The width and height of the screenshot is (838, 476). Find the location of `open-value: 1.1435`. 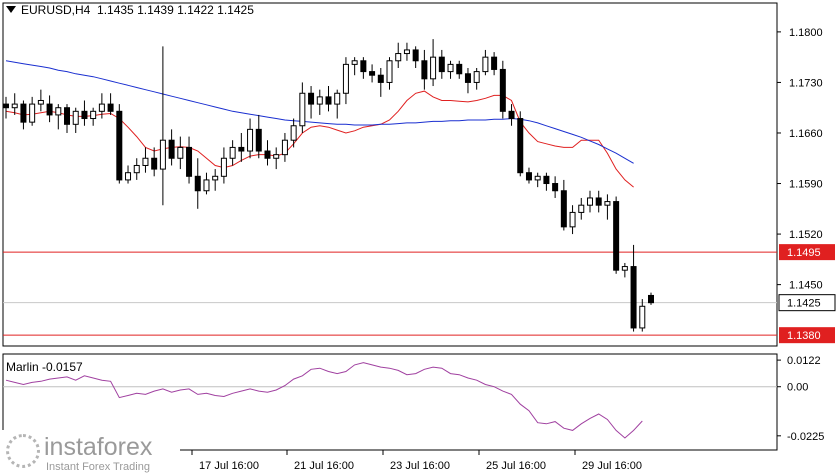

open-value: 1.1435 is located at coordinates (115, 10).